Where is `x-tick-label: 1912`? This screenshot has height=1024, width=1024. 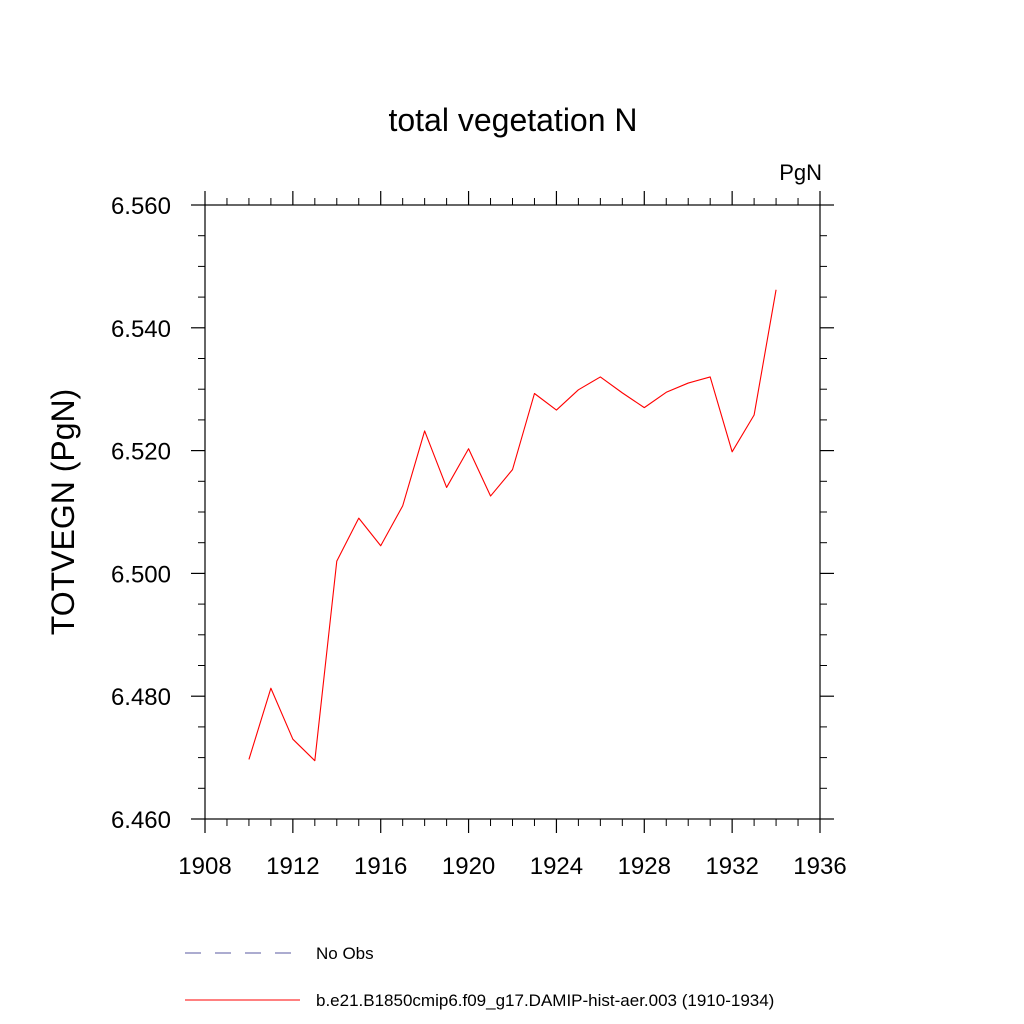 x-tick-label: 1912 is located at coordinates (292, 866).